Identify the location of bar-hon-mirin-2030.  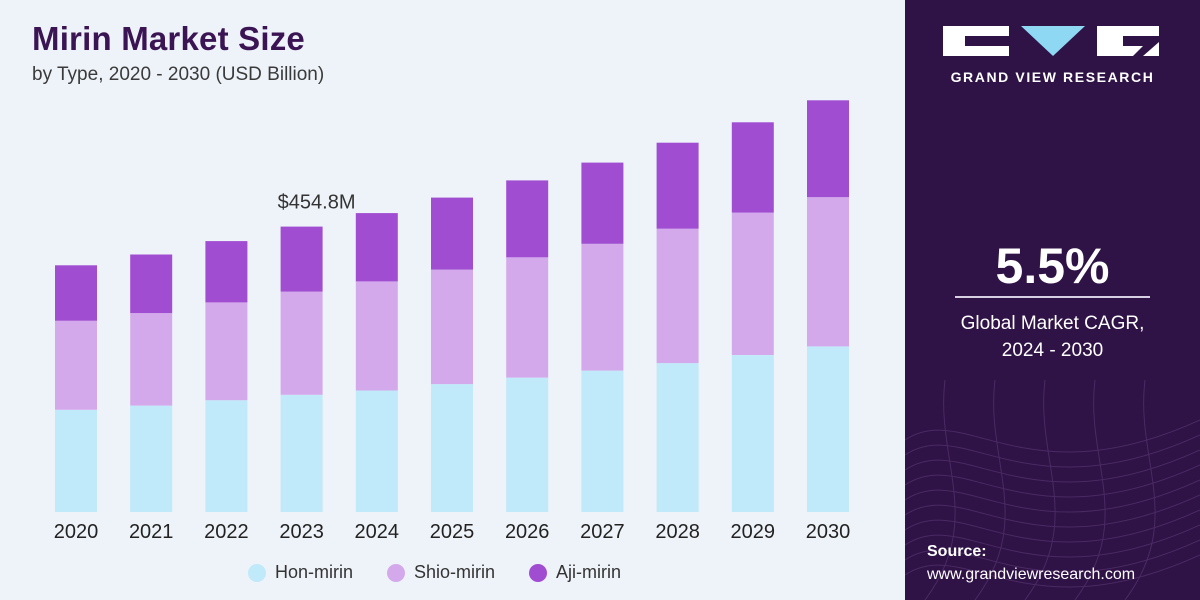
(828, 429).